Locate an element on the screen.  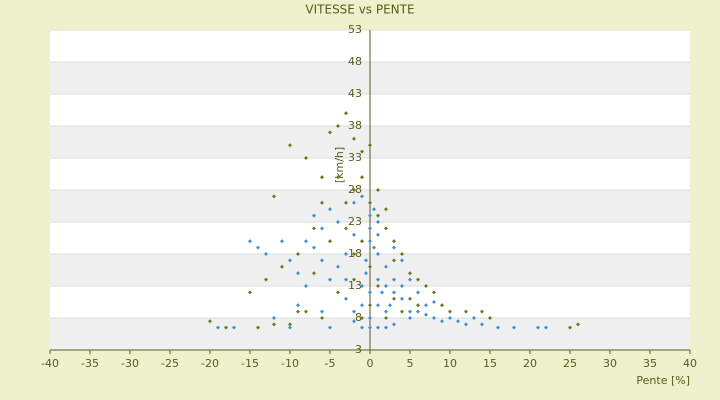
y-axis-title: [km/h] is located at coordinates (339, 165).